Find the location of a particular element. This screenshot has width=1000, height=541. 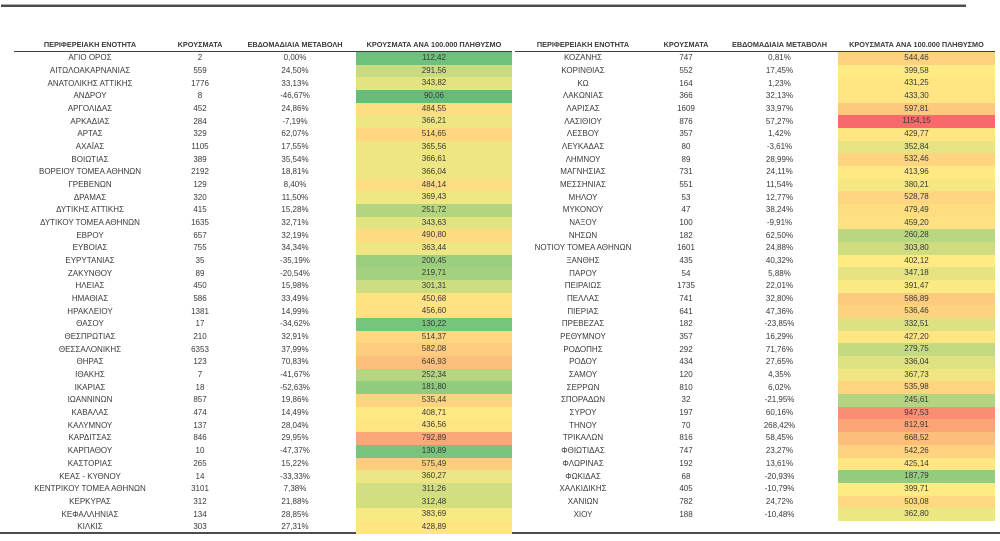

weekly-change-cell: 15,98% is located at coordinates (295, 286).